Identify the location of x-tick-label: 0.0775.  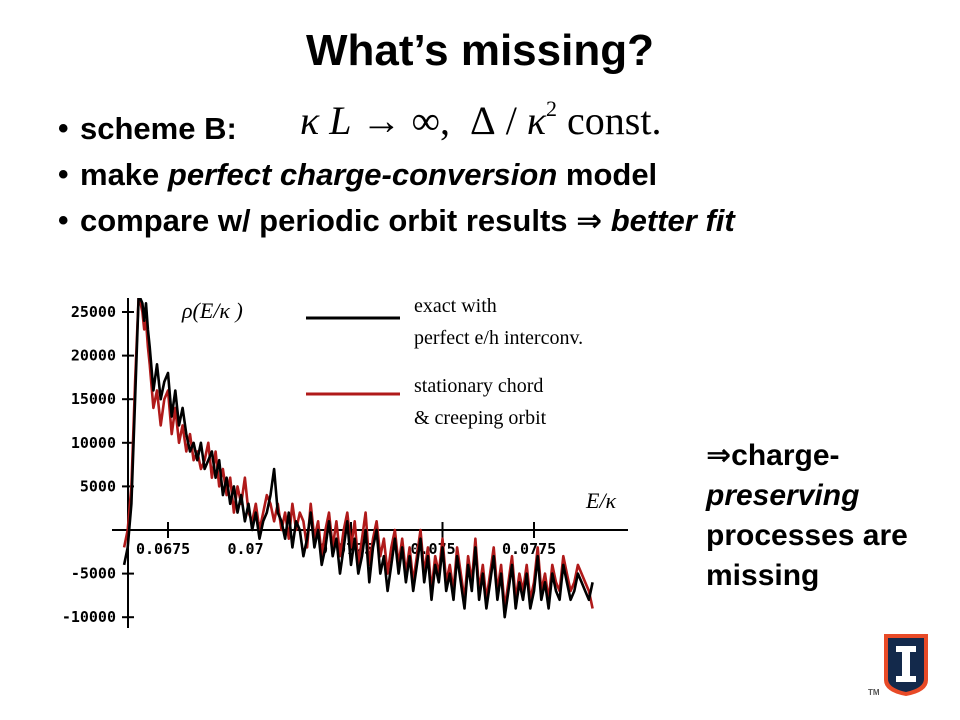
(529, 549).